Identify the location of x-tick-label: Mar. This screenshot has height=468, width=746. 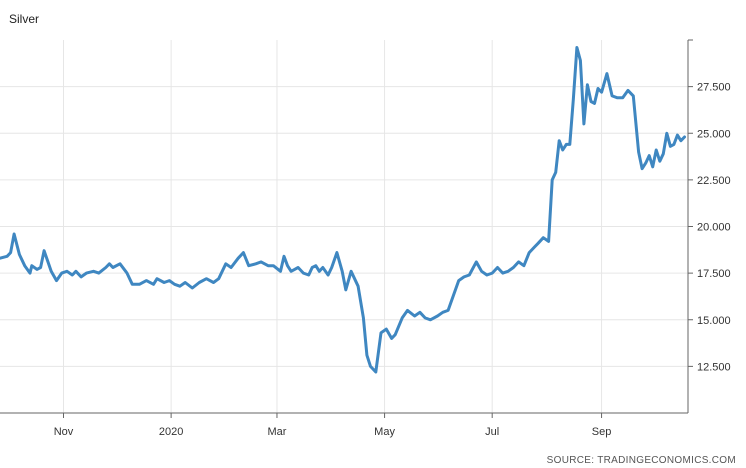
(276, 432).